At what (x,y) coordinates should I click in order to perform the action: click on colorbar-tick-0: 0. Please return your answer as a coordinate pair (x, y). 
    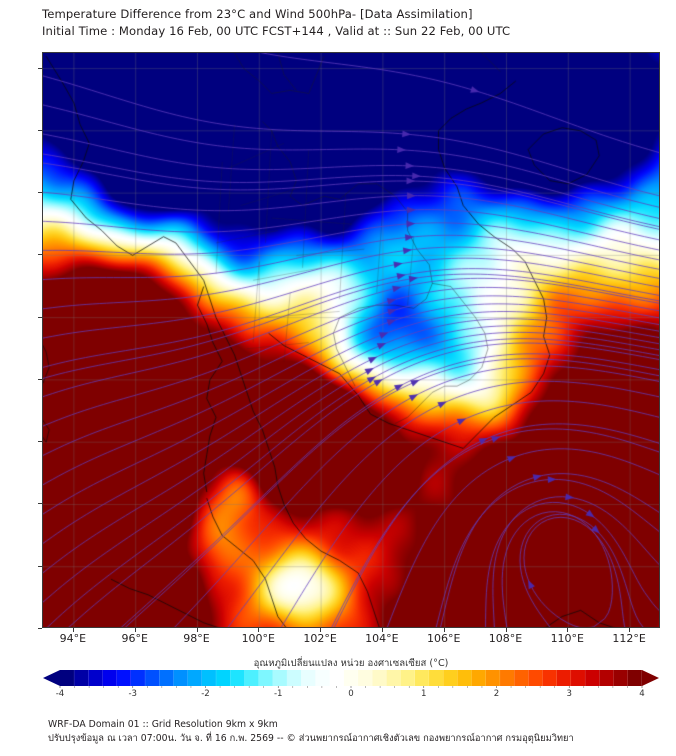
    Looking at the image, I should click on (351, 694).